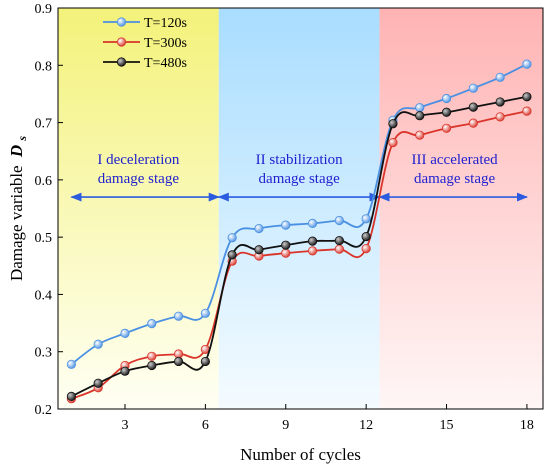 This screenshot has width=550, height=467. I want to click on y-axis-title-text: Damage variable, so click(16, 223).